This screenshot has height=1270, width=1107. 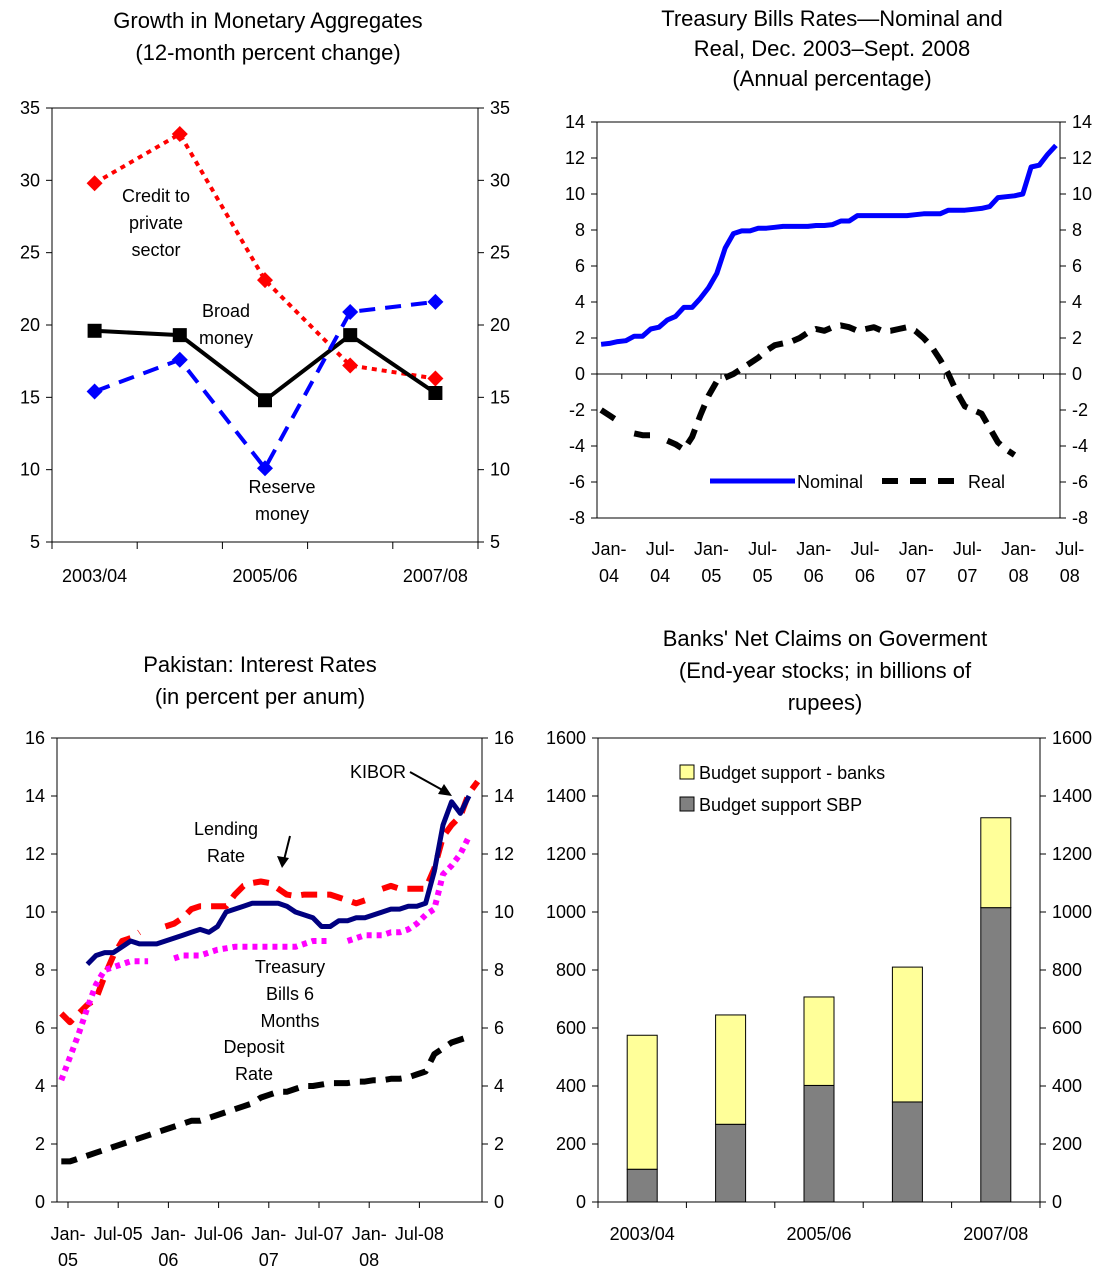 I want to click on series-annotation: Deposit, so click(x=253, y=1047).